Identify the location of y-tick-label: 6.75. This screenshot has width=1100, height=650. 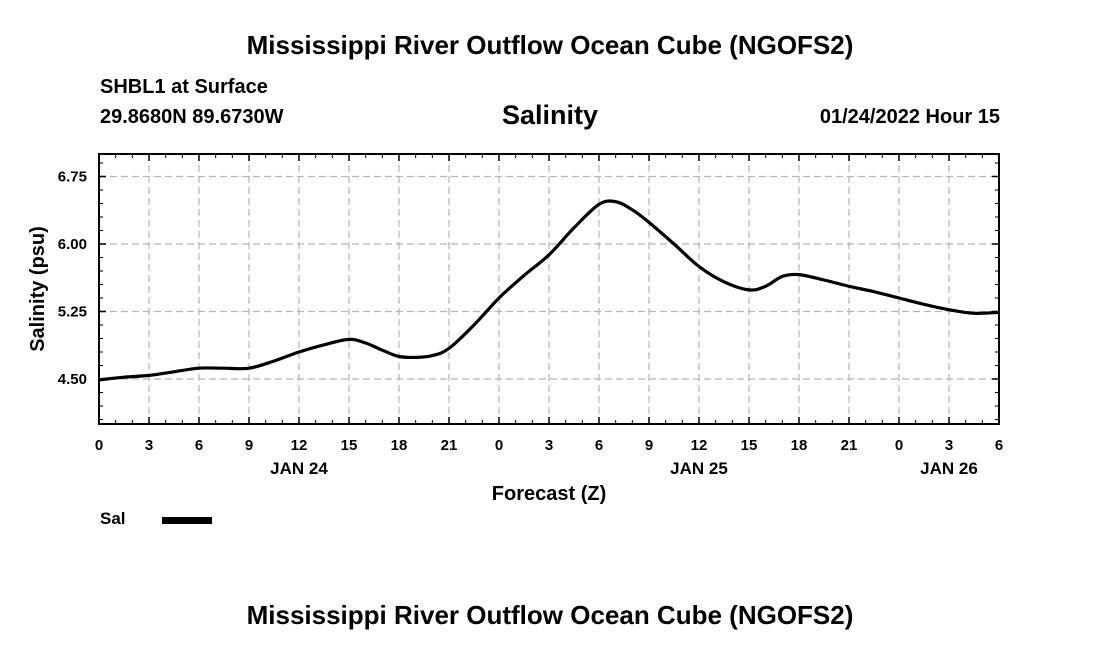
(72, 177).